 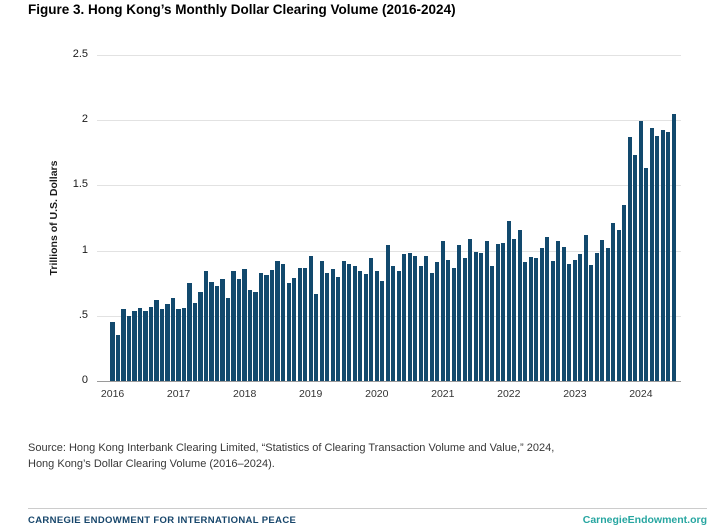 What do you see at coordinates (644, 520) in the screenshot?
I see `footer-website-link: CarnegieEndowment.org` at bounding box center [644, 520].